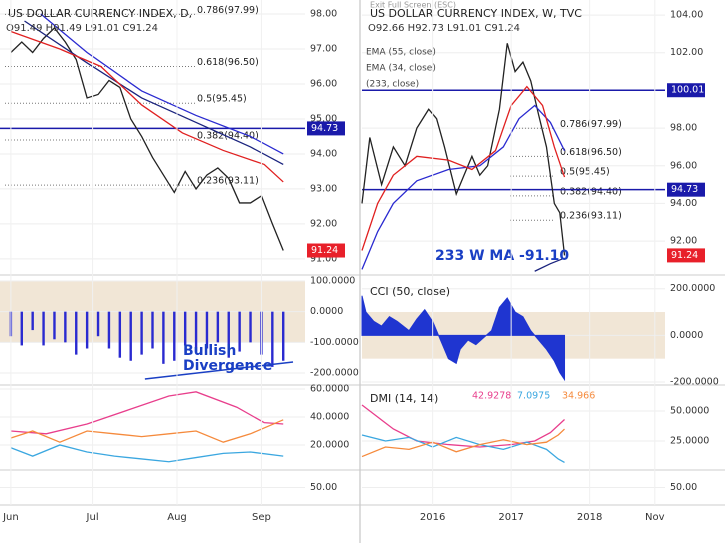 The image size is (725, 543). I want to click on x-tick-label: 2017, so click(510, 517).